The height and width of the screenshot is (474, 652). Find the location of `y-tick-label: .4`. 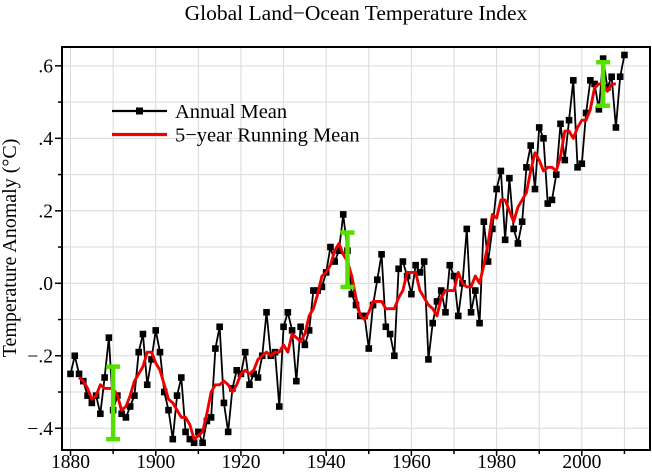

y-tick-label: .4 is located at coordinates (45, 139).